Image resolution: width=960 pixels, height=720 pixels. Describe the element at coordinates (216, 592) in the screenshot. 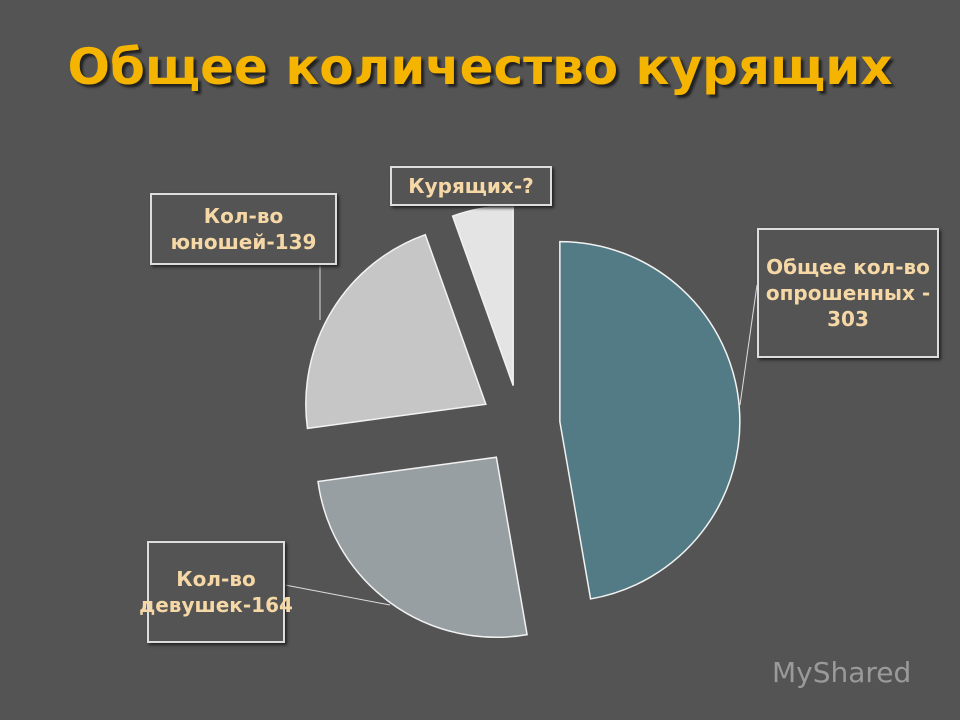

I see `data-label: Кол-во девушек-164` at that location.